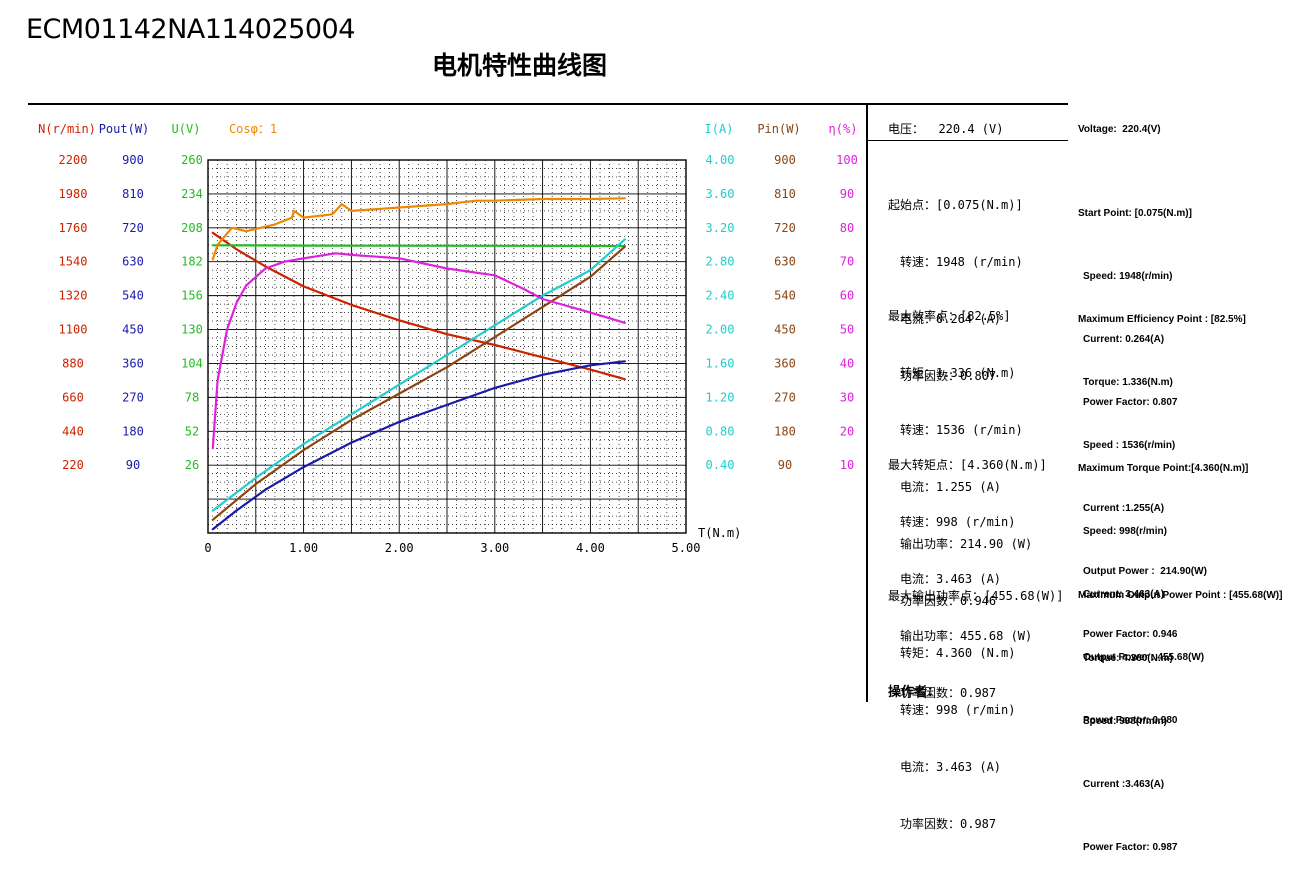 Image resolution: width=1300 pixels, height=879 pixels. What do you see at coordinates (192, 363) in the screenshot?
I see `tick-voltage: 104` at bounding box center [192, 363].